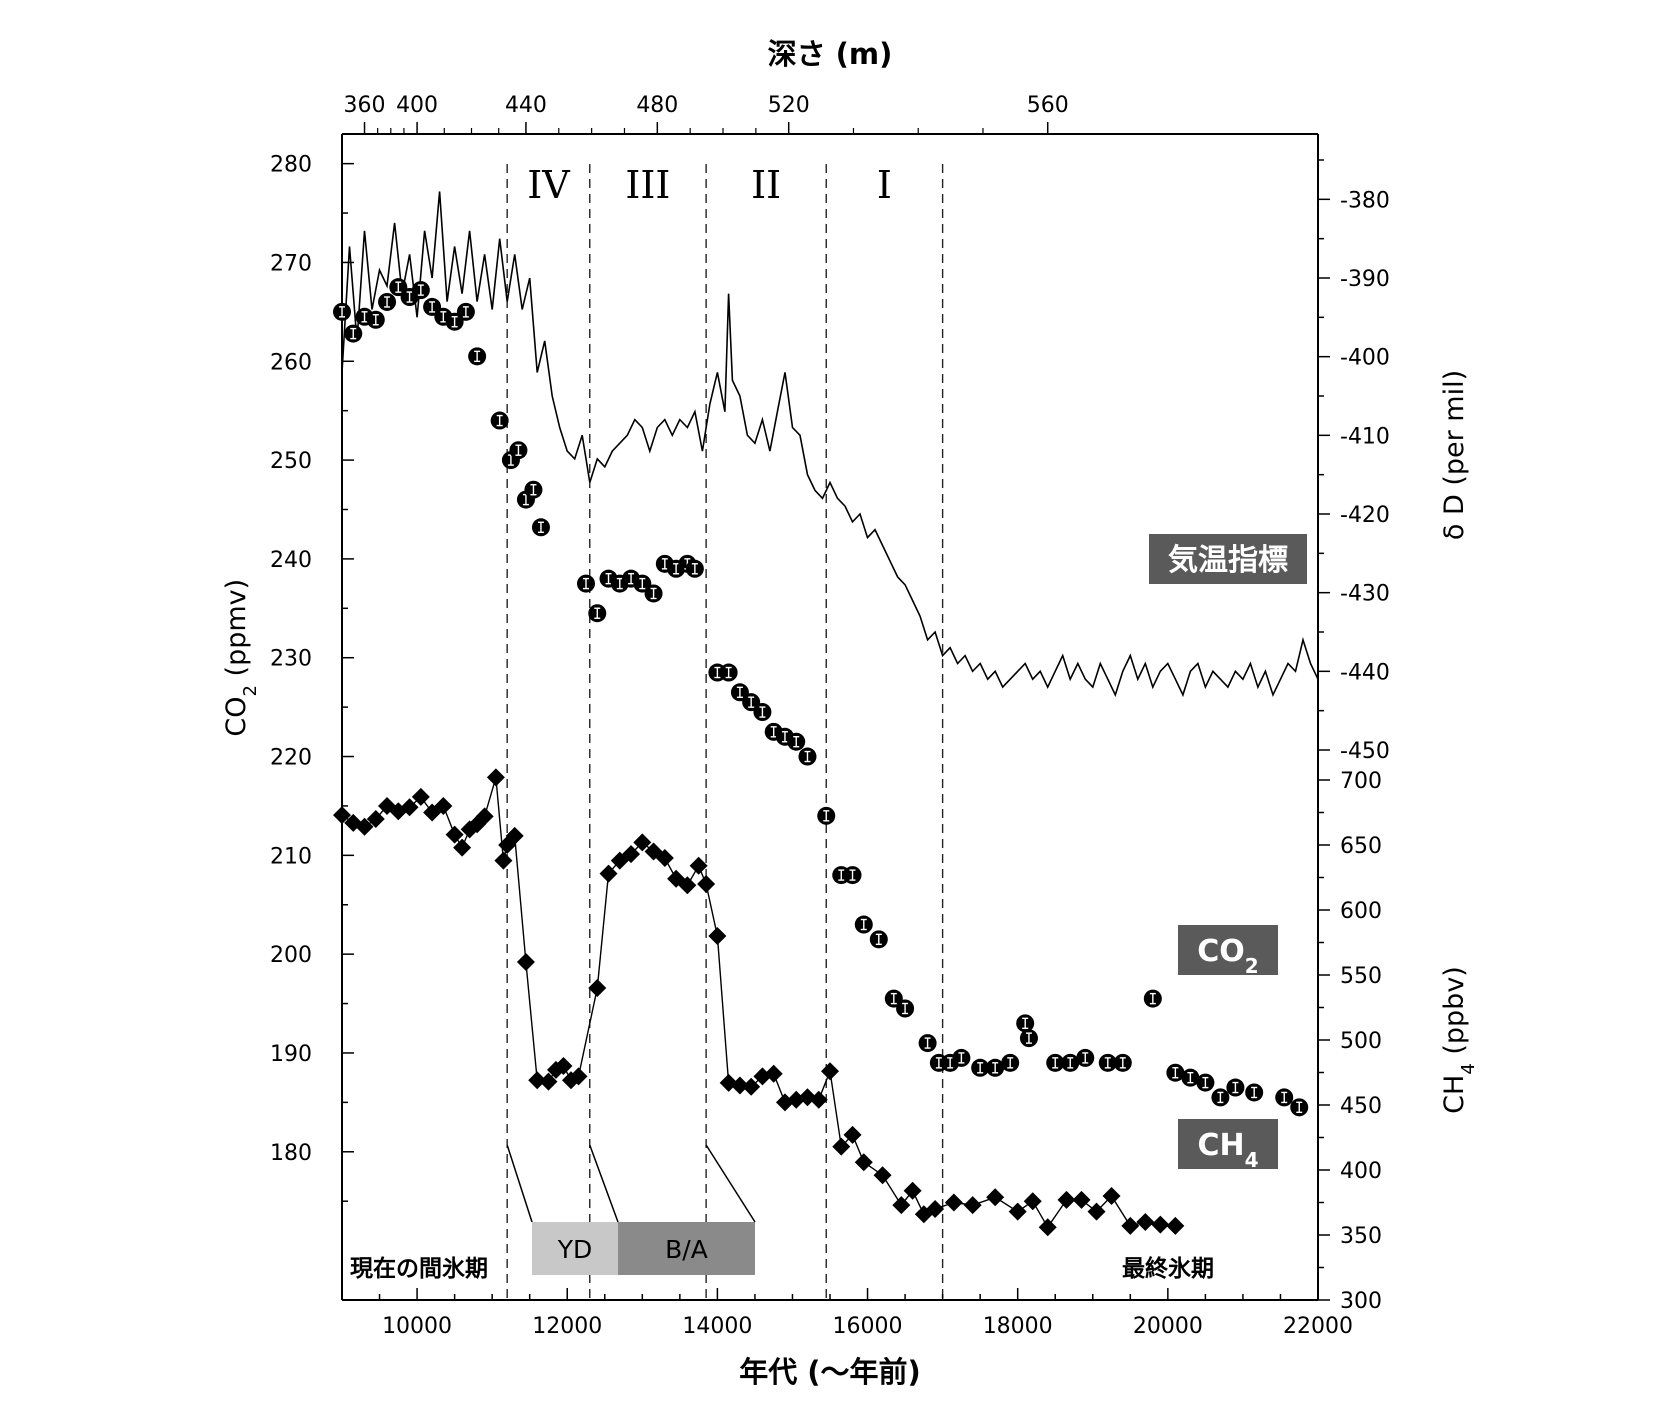 The height and width of the screenshot is (1423, 1667). What do you see at coordinates (1220, 1145) in the screenshot?
I see `series-tag-main: CH` at bounding box center [1220, 1145].